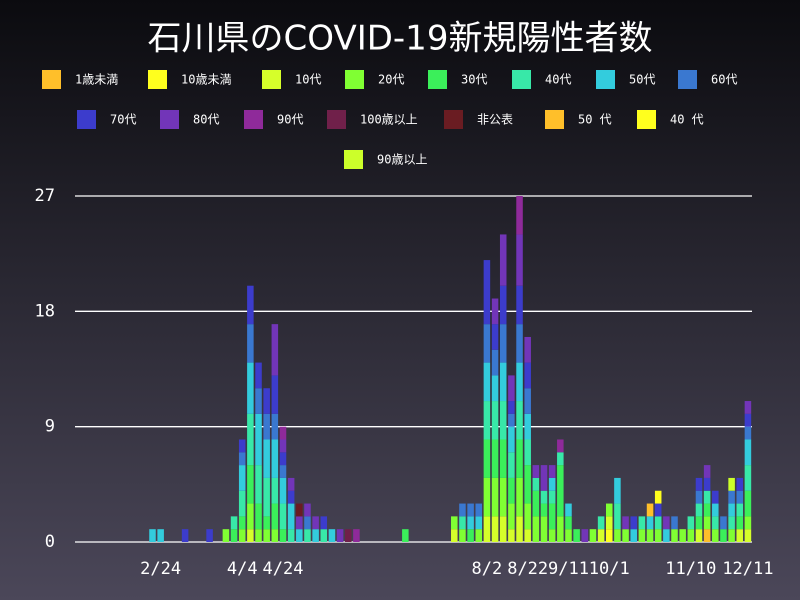  What do you see at coordinates (474, 80) in the screenshot?
I see `legend-label: 30代` at bounding box center [474, 80].